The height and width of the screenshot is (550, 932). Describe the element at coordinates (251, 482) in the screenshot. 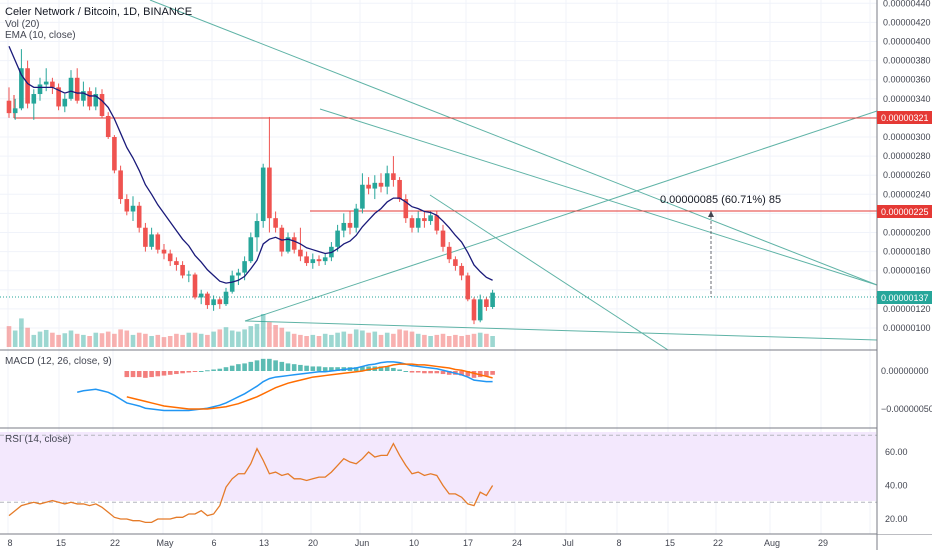

I see `rsi-line` at that location.